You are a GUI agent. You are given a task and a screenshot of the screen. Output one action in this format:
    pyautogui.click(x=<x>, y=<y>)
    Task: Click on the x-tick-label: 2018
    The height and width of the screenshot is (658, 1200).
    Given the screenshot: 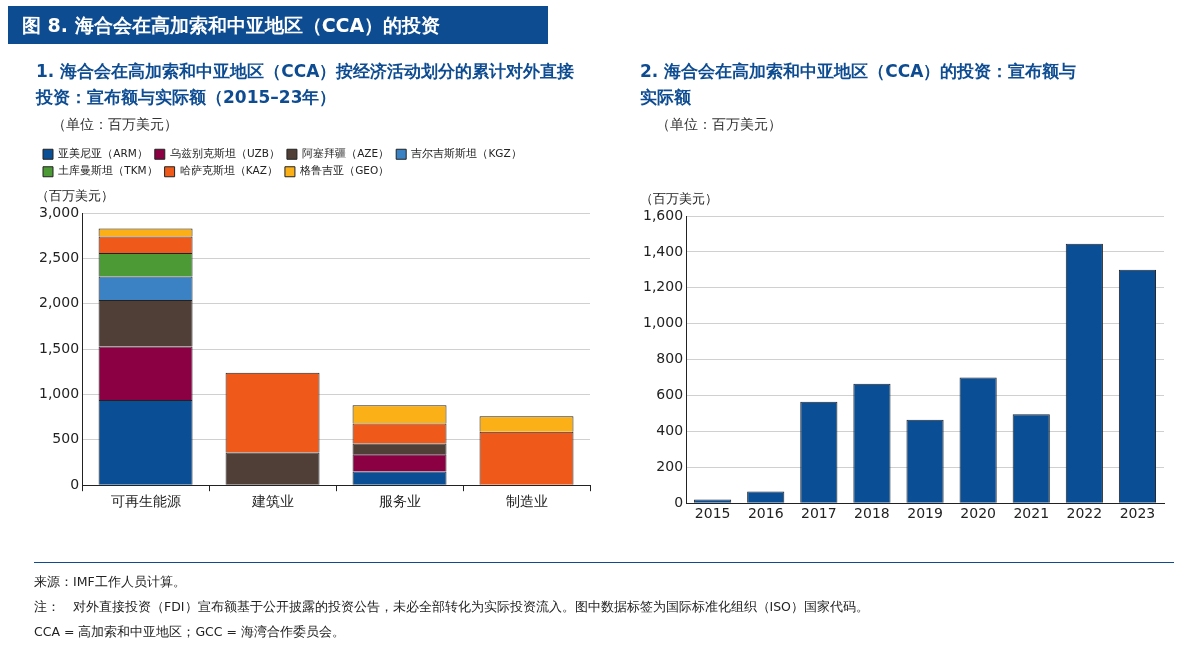 What is the action you would take?
    pyautogui.click(x=872, y=513)
    